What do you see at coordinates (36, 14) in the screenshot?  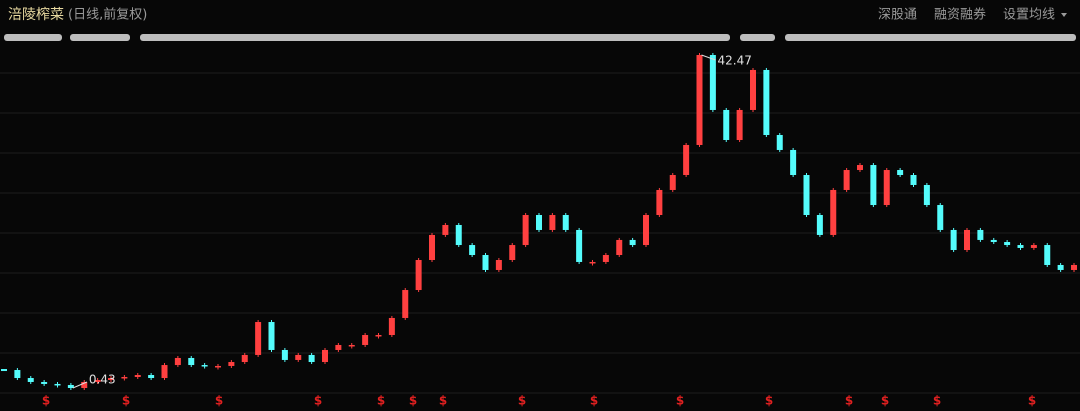 I see `stock-name: 涪陵榨菜` at bounding box center [36, 14].